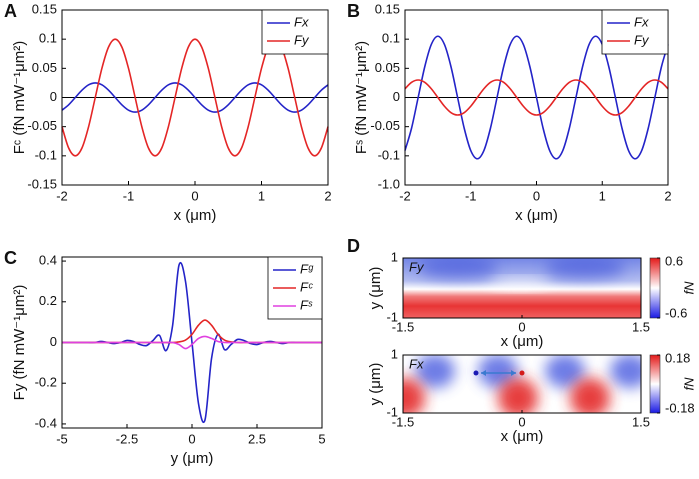 The width and height of the screenshot is (699, 479). Describe the element at coordinates (42, 183) in the screenshot. I see `y-tick-label: -0.15` at that location.